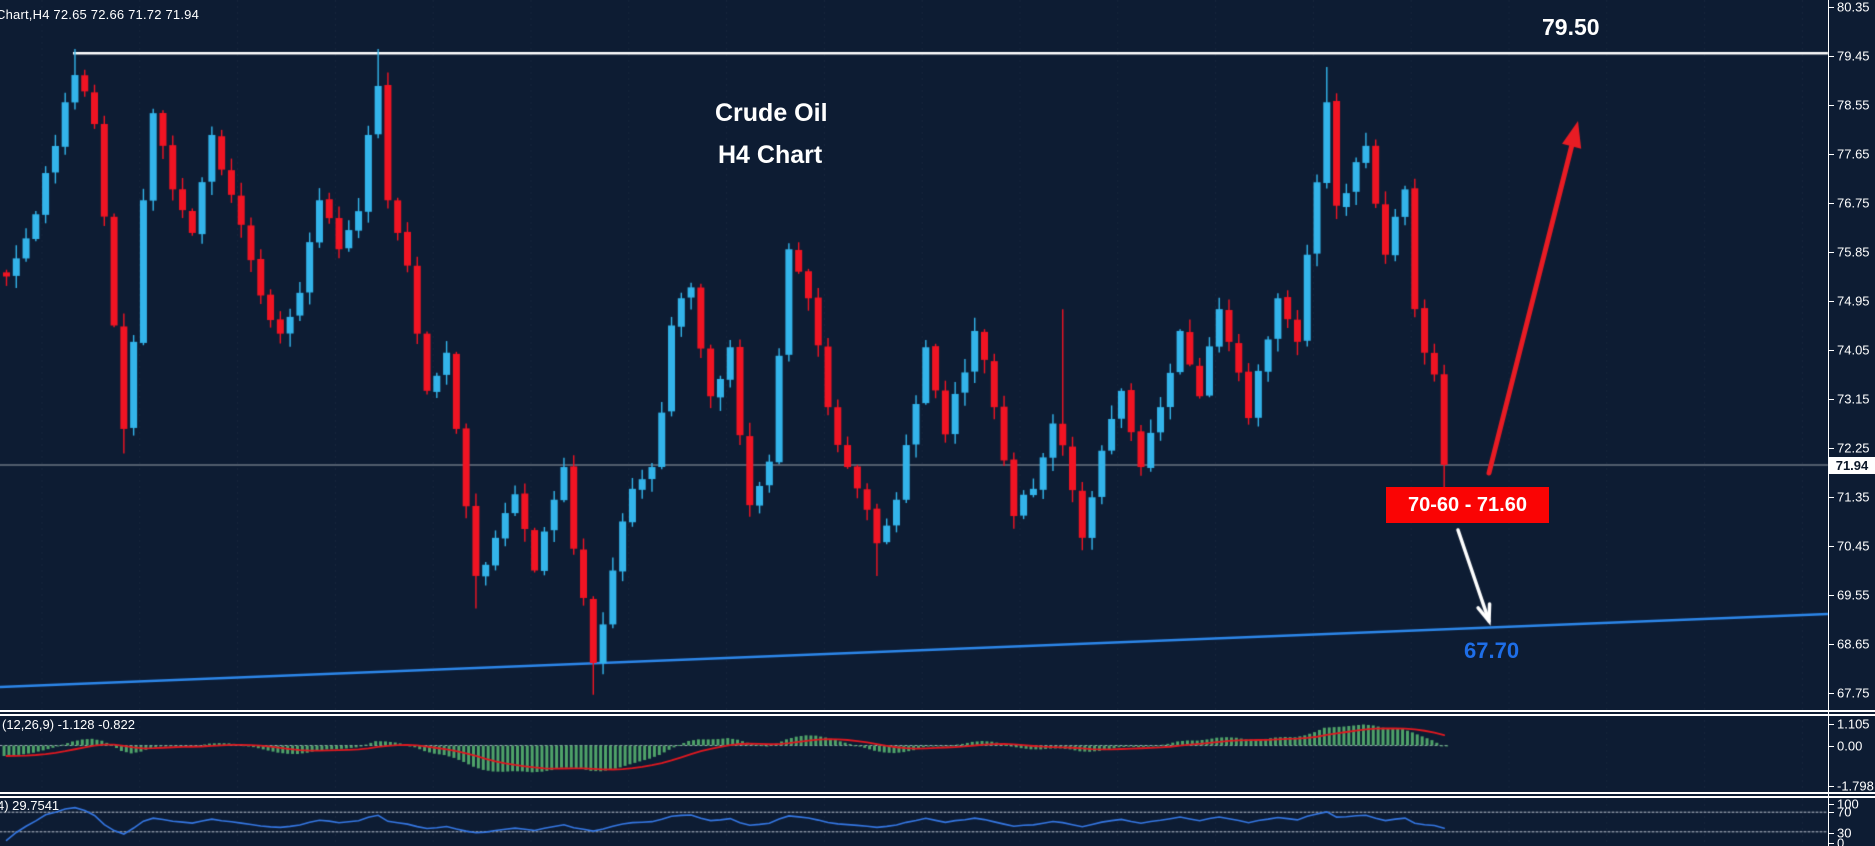 Image resolution: width=1875 pixels, height=846 pixels. What do you see at coordinates (1853, 693) in the screenshot?
I see `price-tick: 67.75` at bounding box center [1853, 693].